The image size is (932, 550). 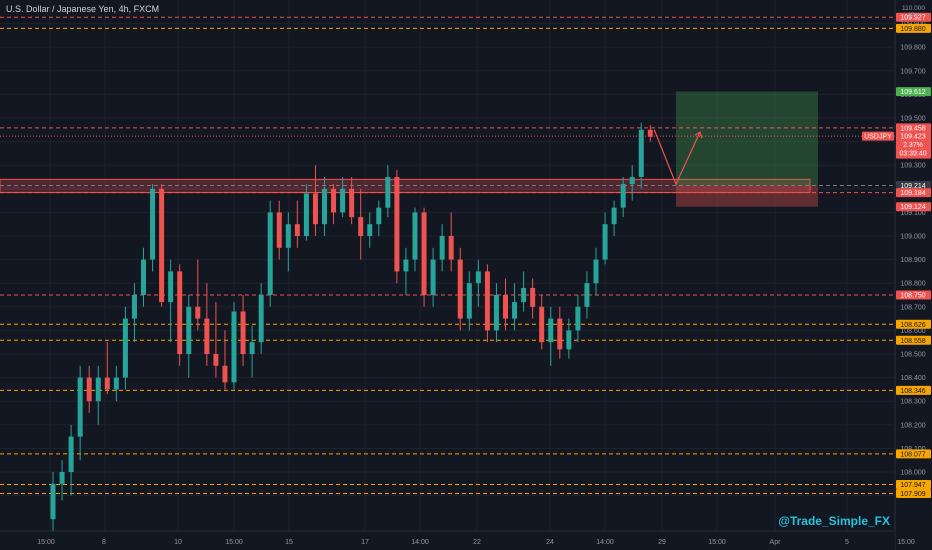 What do you see at coordinates (178, 542) in the screenshot?
I see `x-tick-label: 10` at bounding box center [178, 542].